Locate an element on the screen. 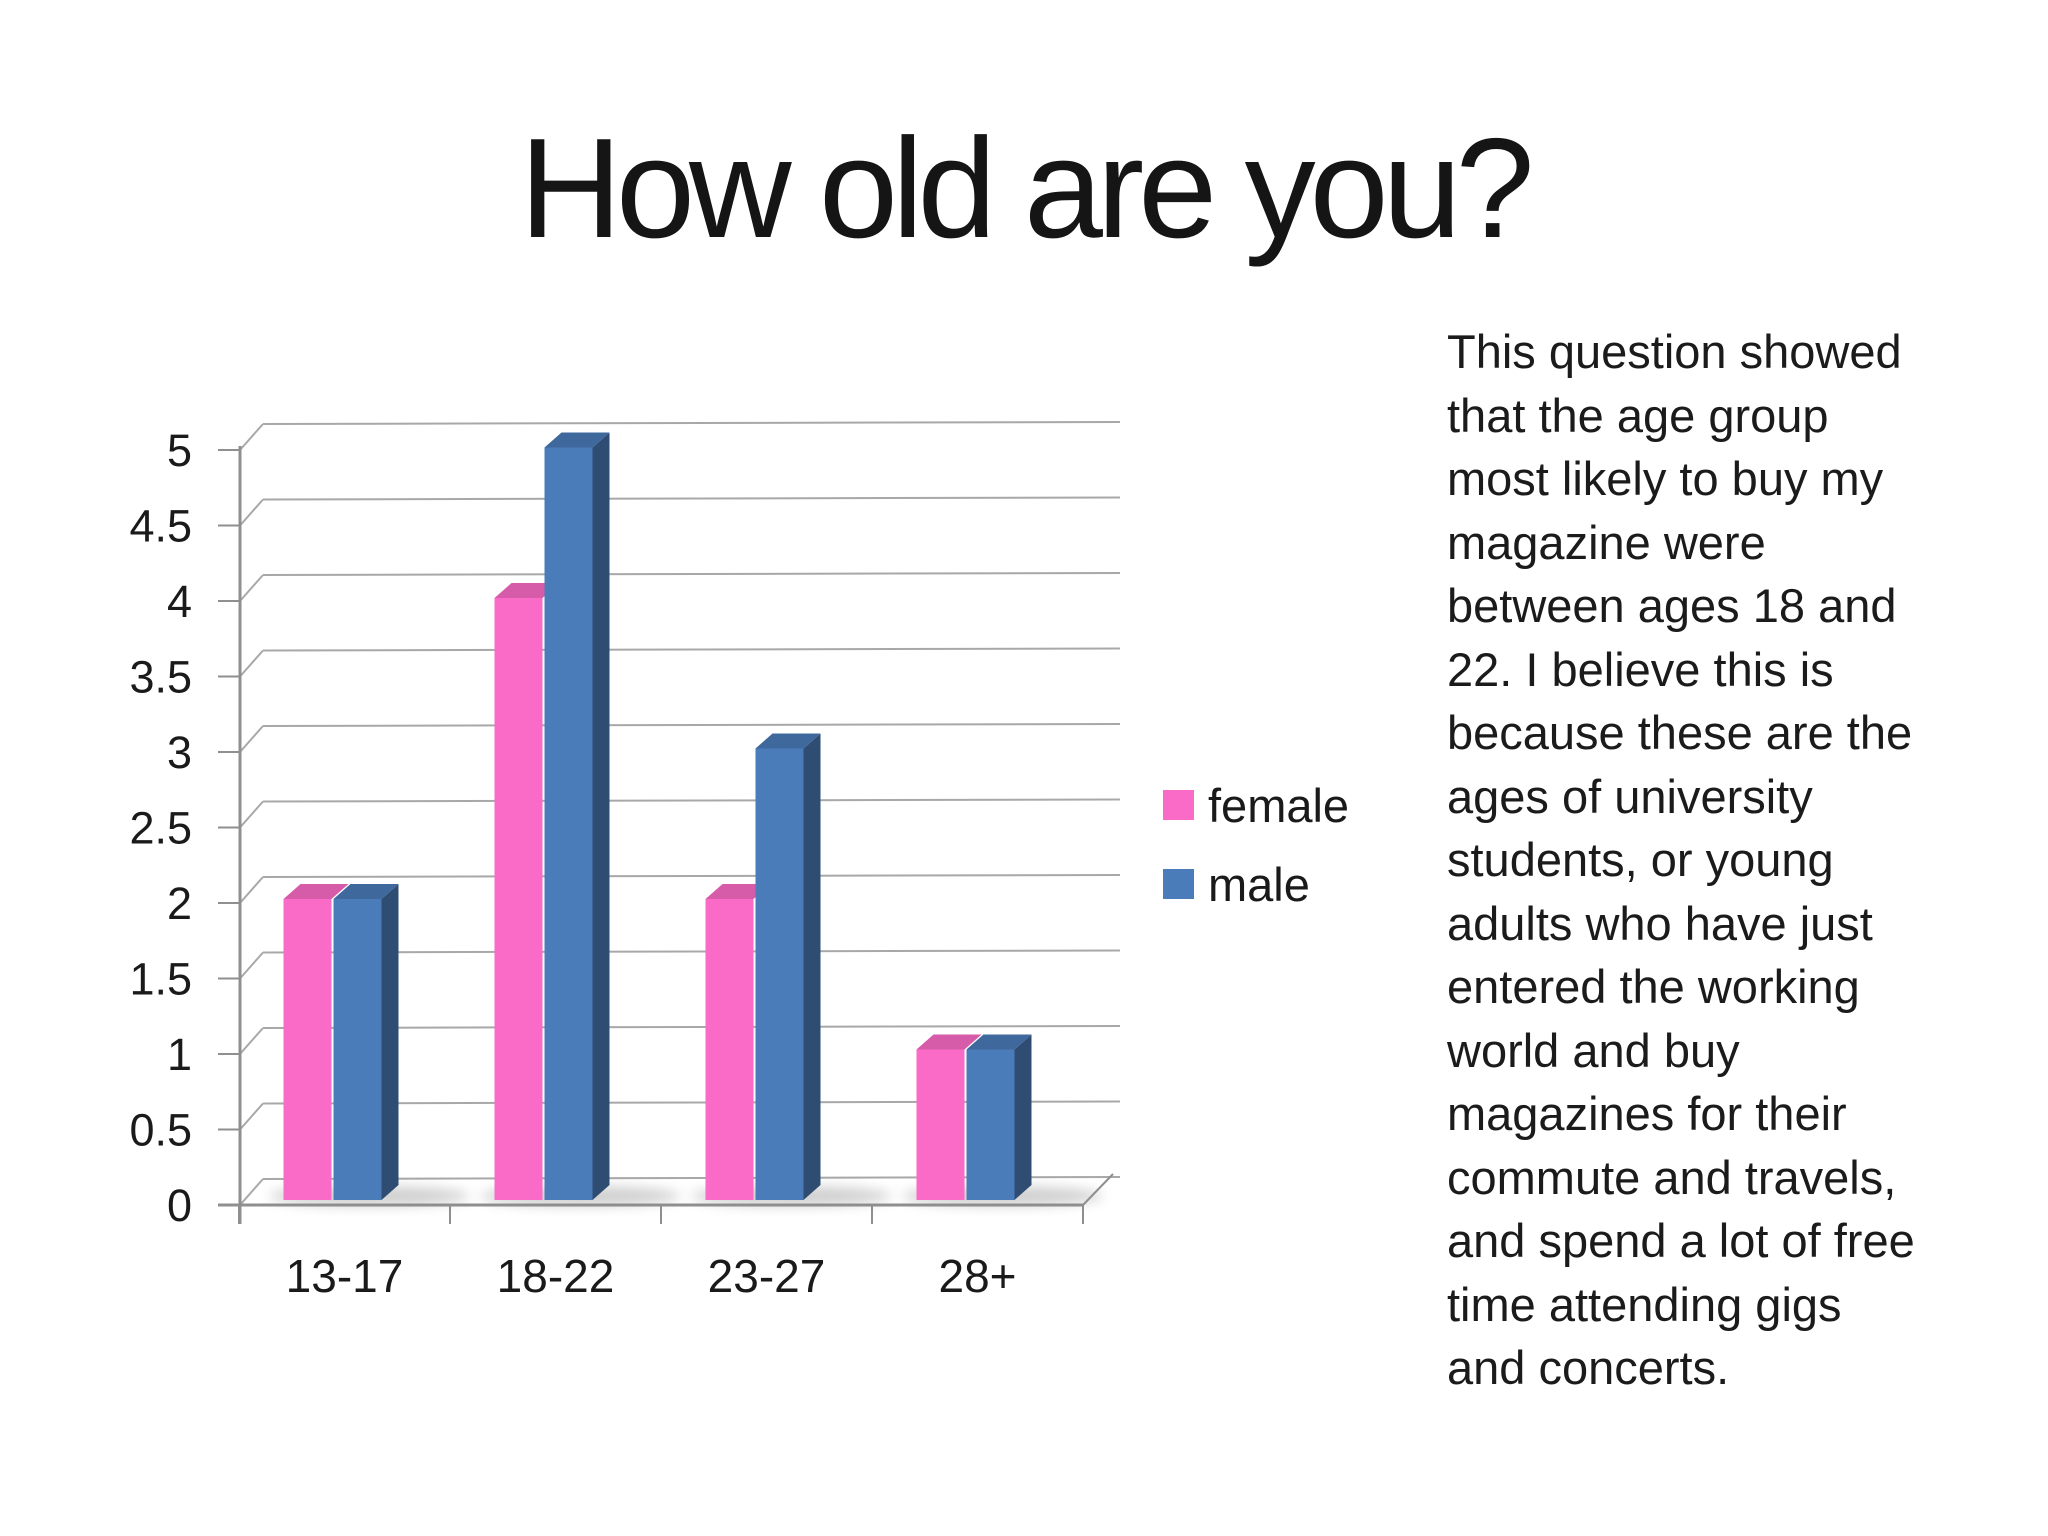 Image resolution: width=2048 pixels, height=1536 pixels. page-title: How old are you? is located at coordinates (1026, 188).